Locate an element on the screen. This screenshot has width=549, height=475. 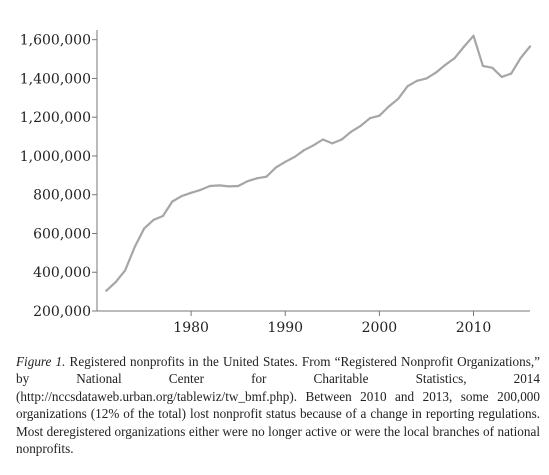
x-tick-label: 1990 is located at coordinates (285, 328).